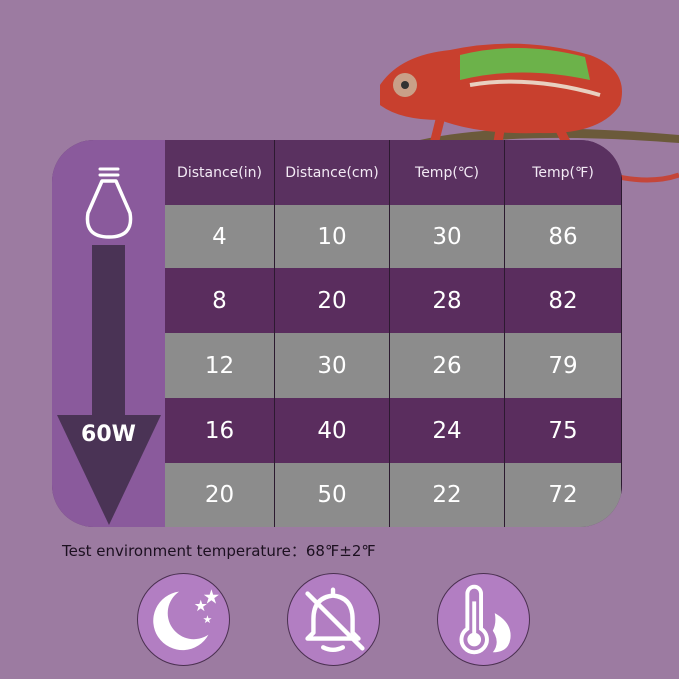  I want to click on table-cell: 22, so click(447, 495).